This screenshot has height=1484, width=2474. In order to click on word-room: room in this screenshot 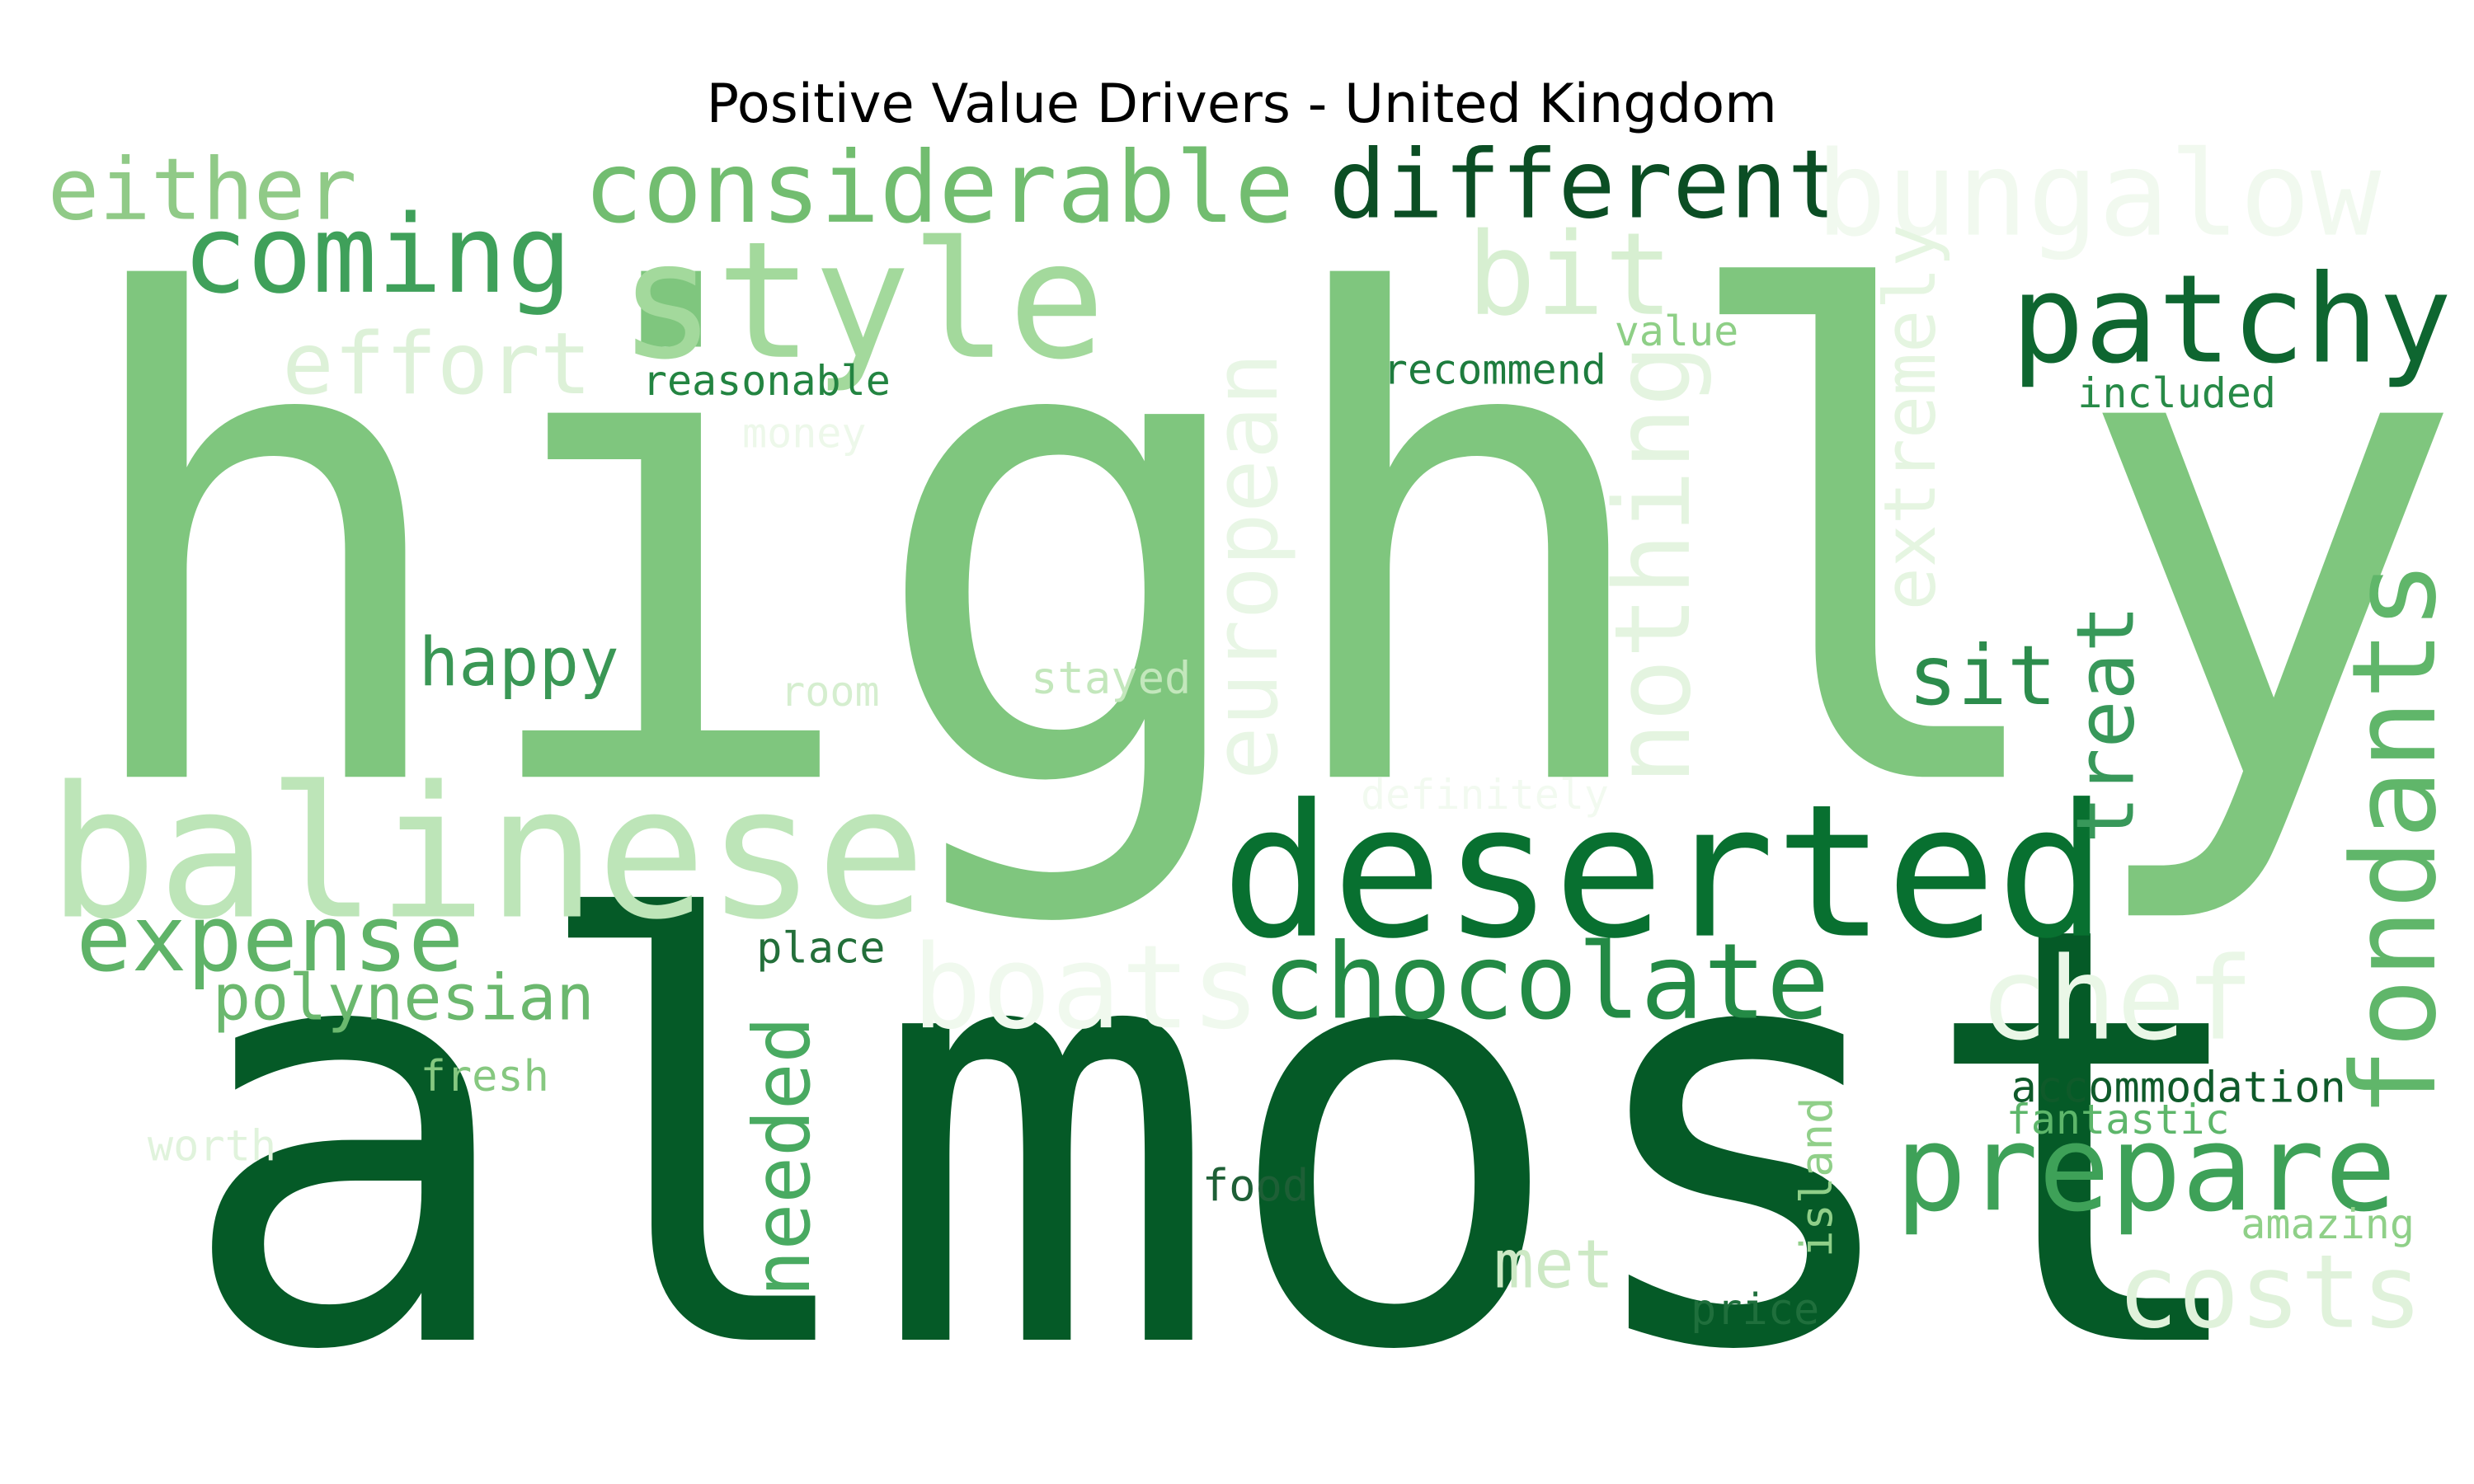, I will do `click(829, 692)`.